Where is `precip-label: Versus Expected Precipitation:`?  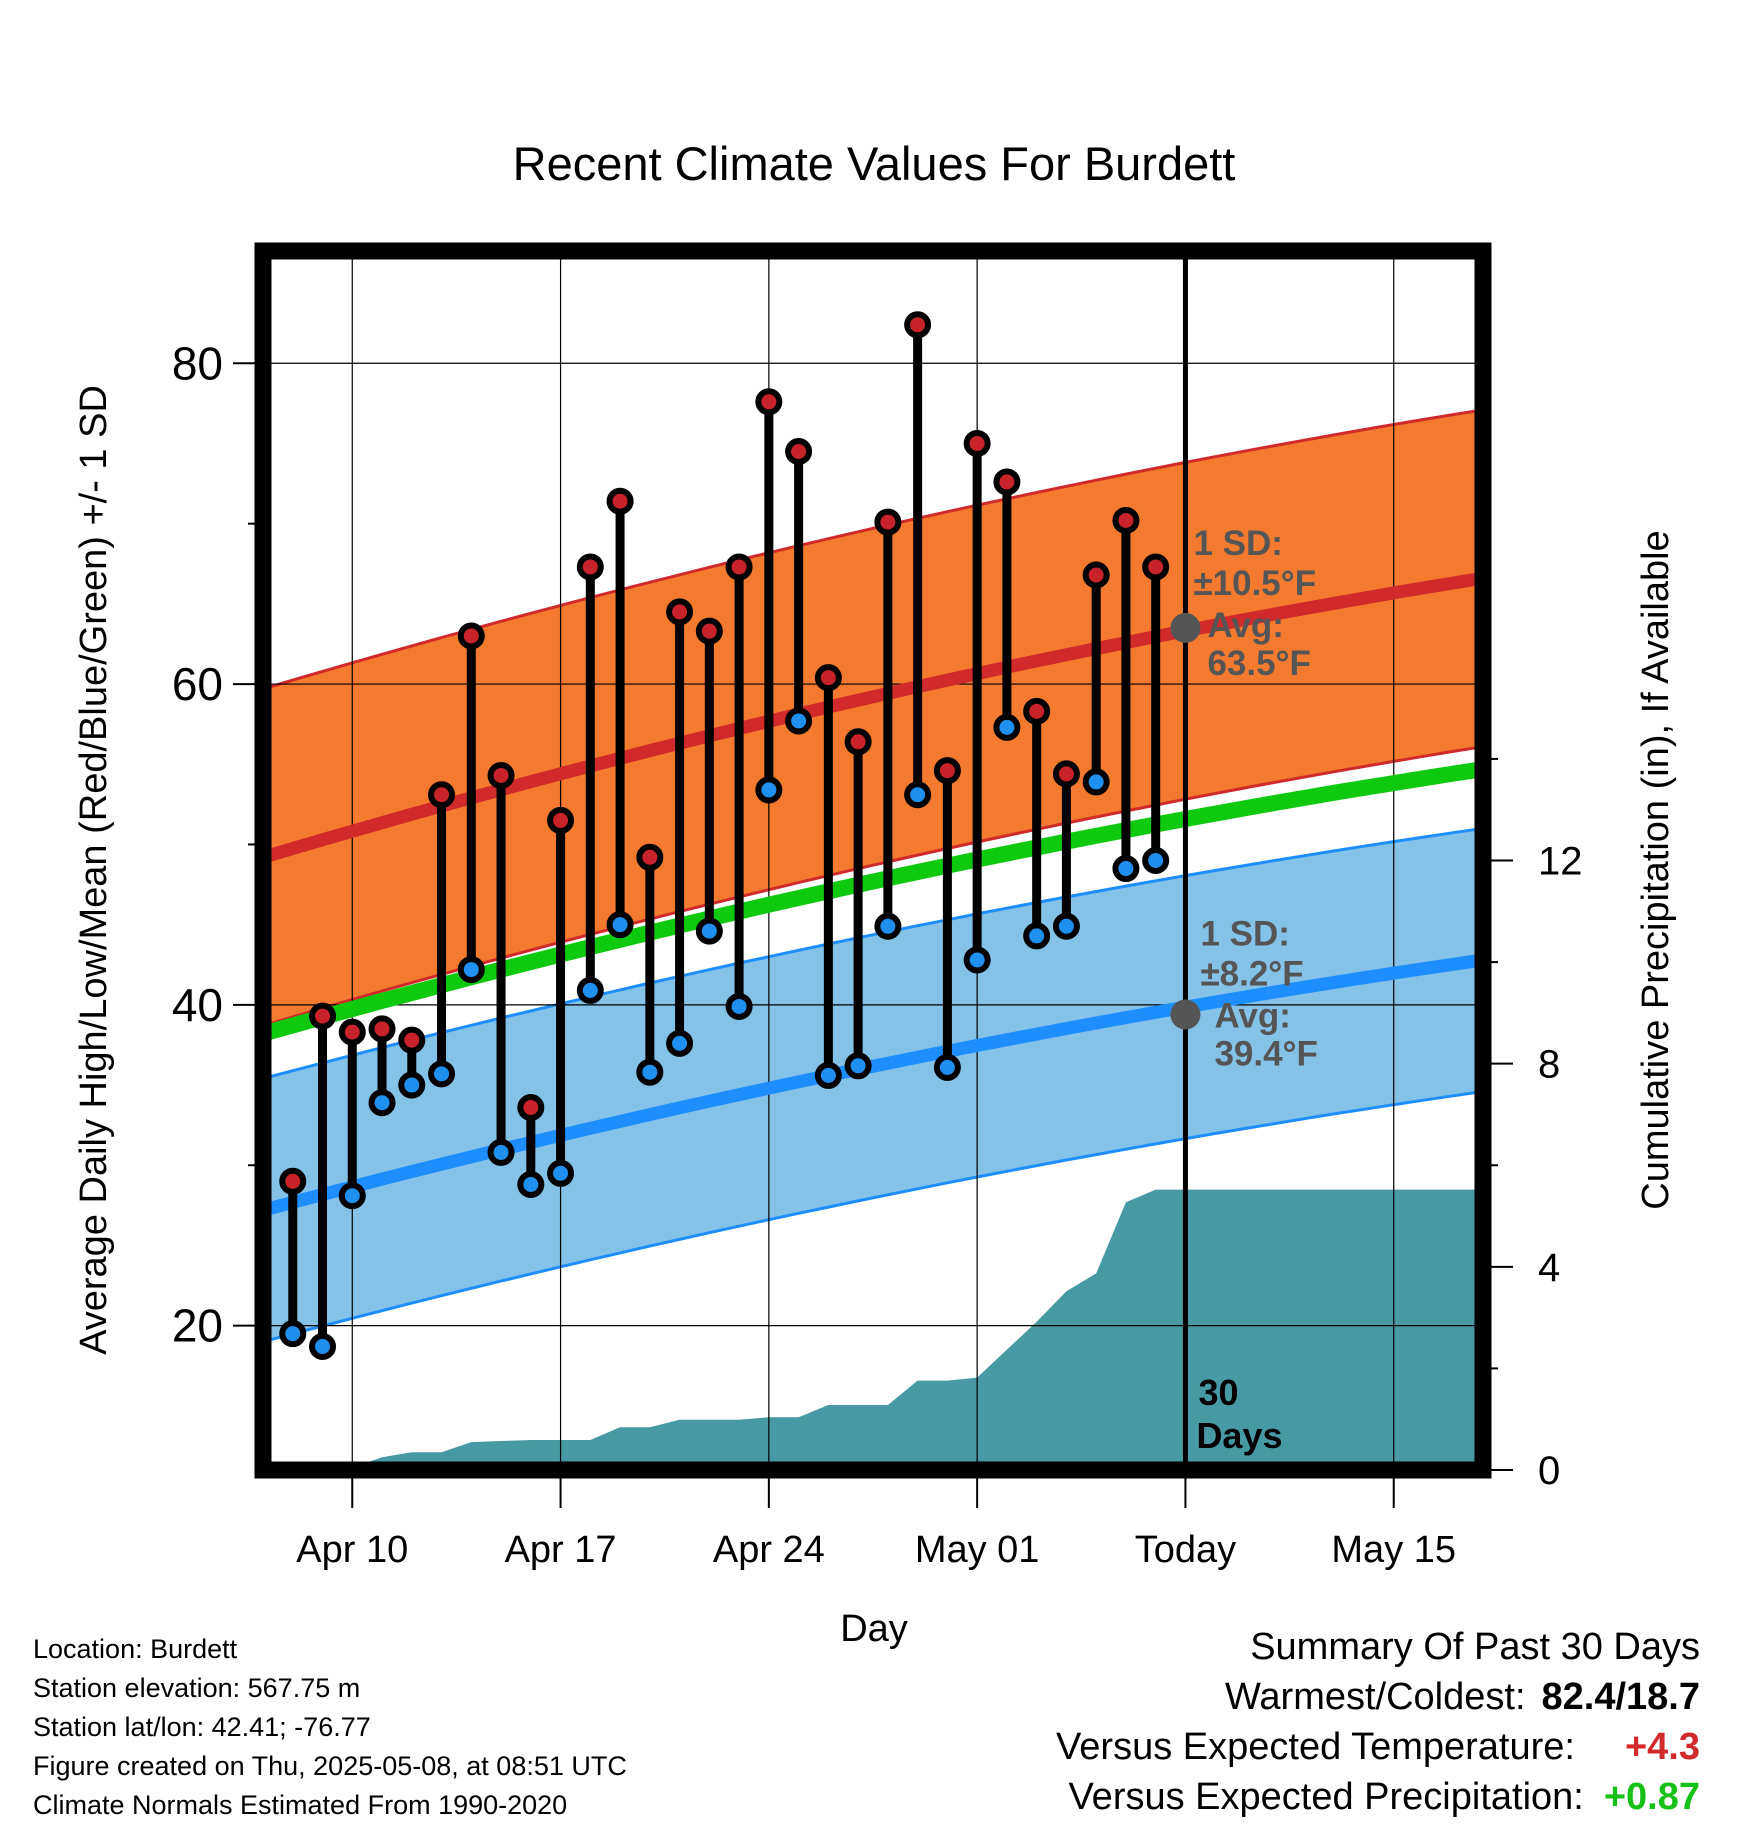 precip-label: Versus Expected Precipitation: is located at coordinates (1326, 1797).